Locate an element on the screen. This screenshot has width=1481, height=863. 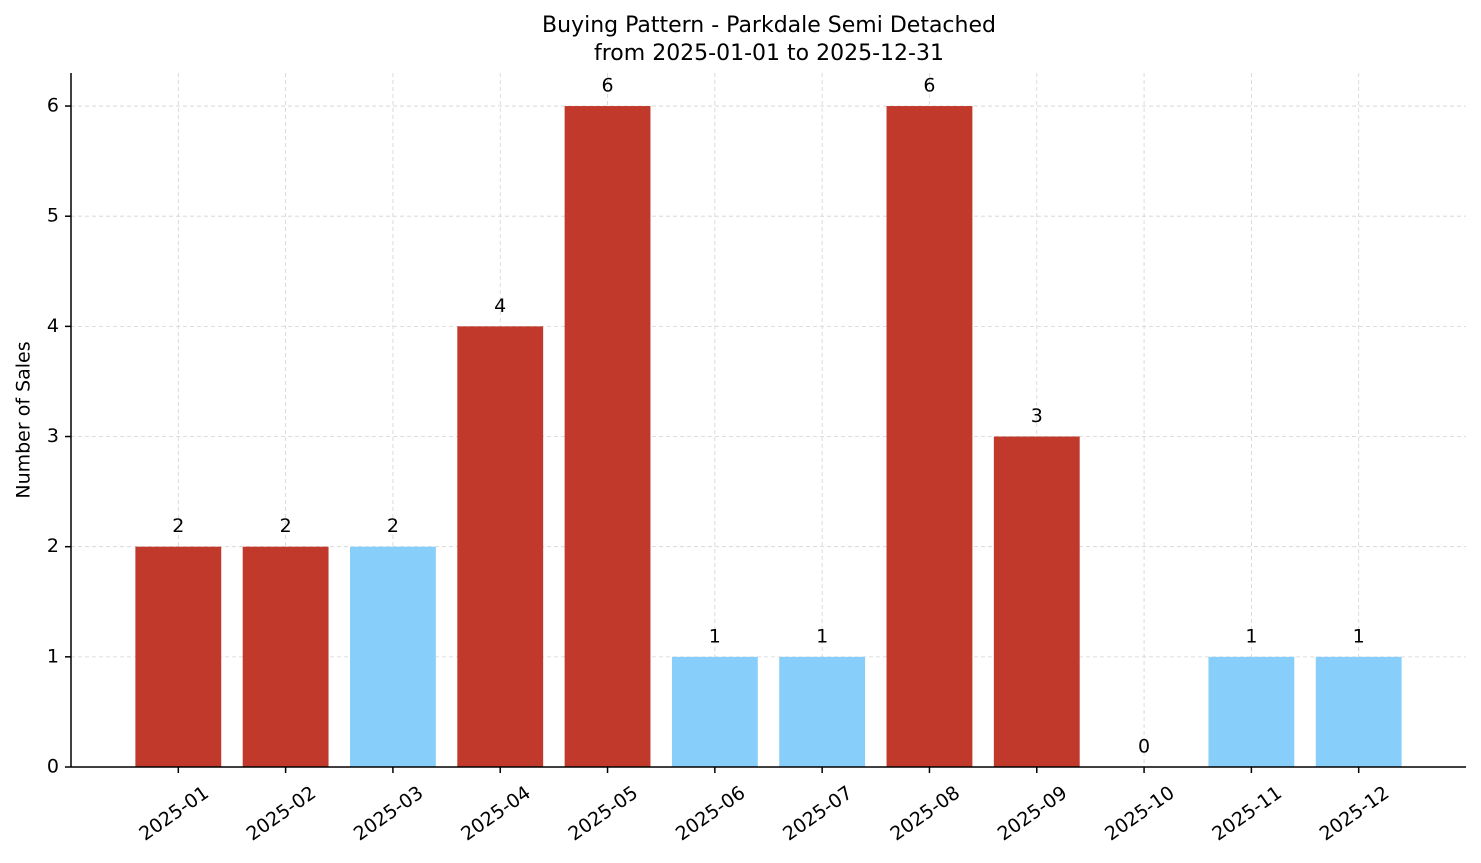
value-label: 4 is located at coordinates (500, 306).